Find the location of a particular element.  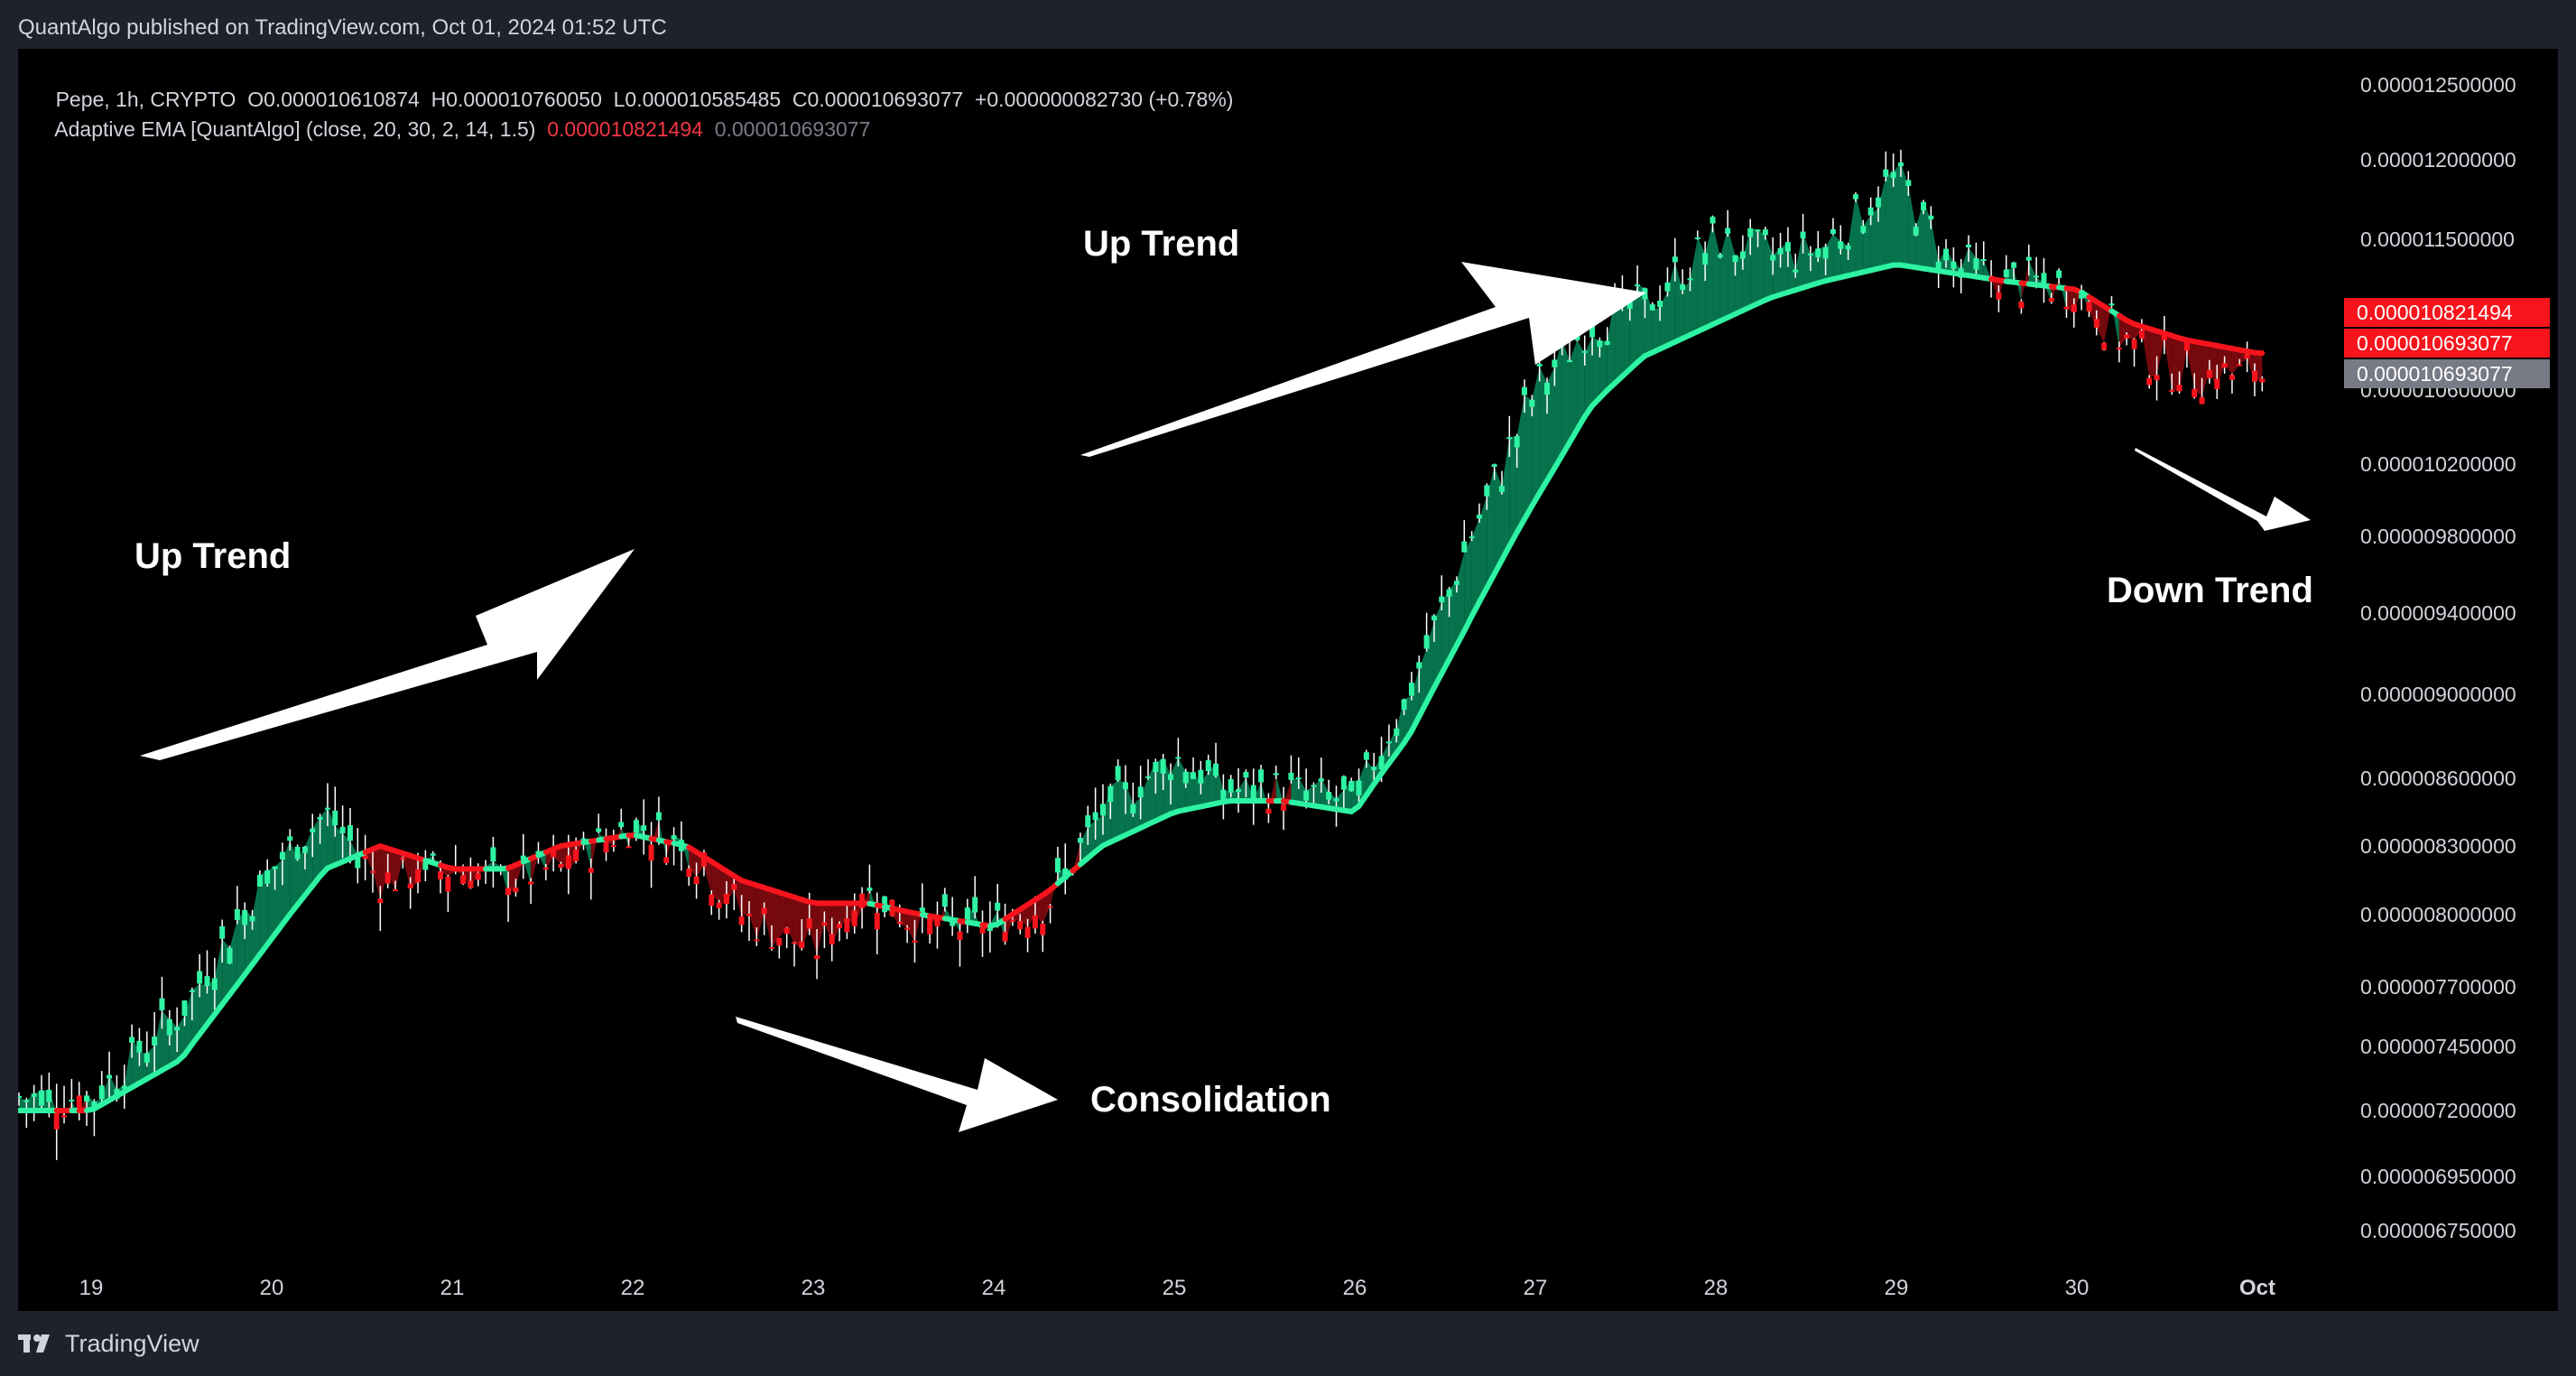

price-axis-label: 0.000012500000 is located at coordinates (2438, 85).